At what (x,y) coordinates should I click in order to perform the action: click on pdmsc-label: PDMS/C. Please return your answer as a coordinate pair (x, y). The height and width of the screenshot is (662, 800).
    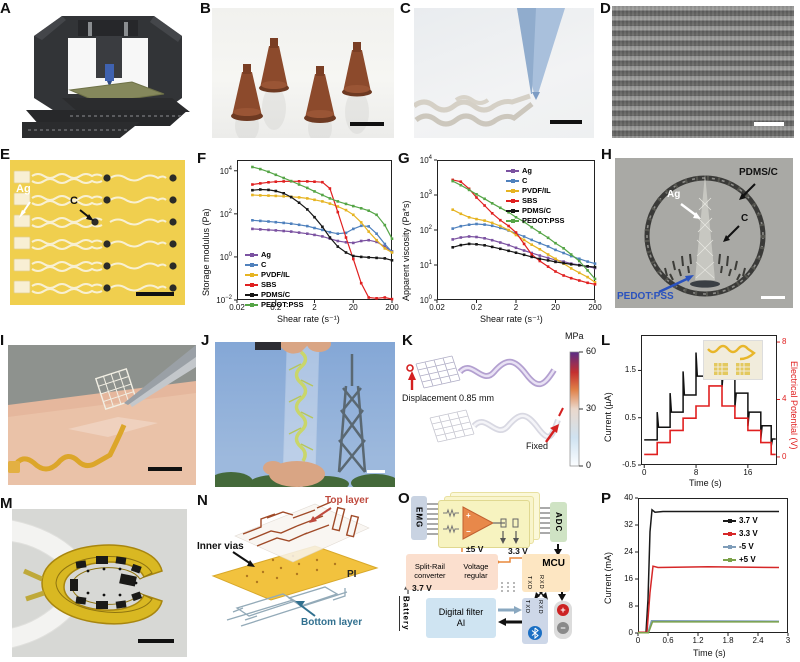
    Looking at the image, I should click on (758, 172).